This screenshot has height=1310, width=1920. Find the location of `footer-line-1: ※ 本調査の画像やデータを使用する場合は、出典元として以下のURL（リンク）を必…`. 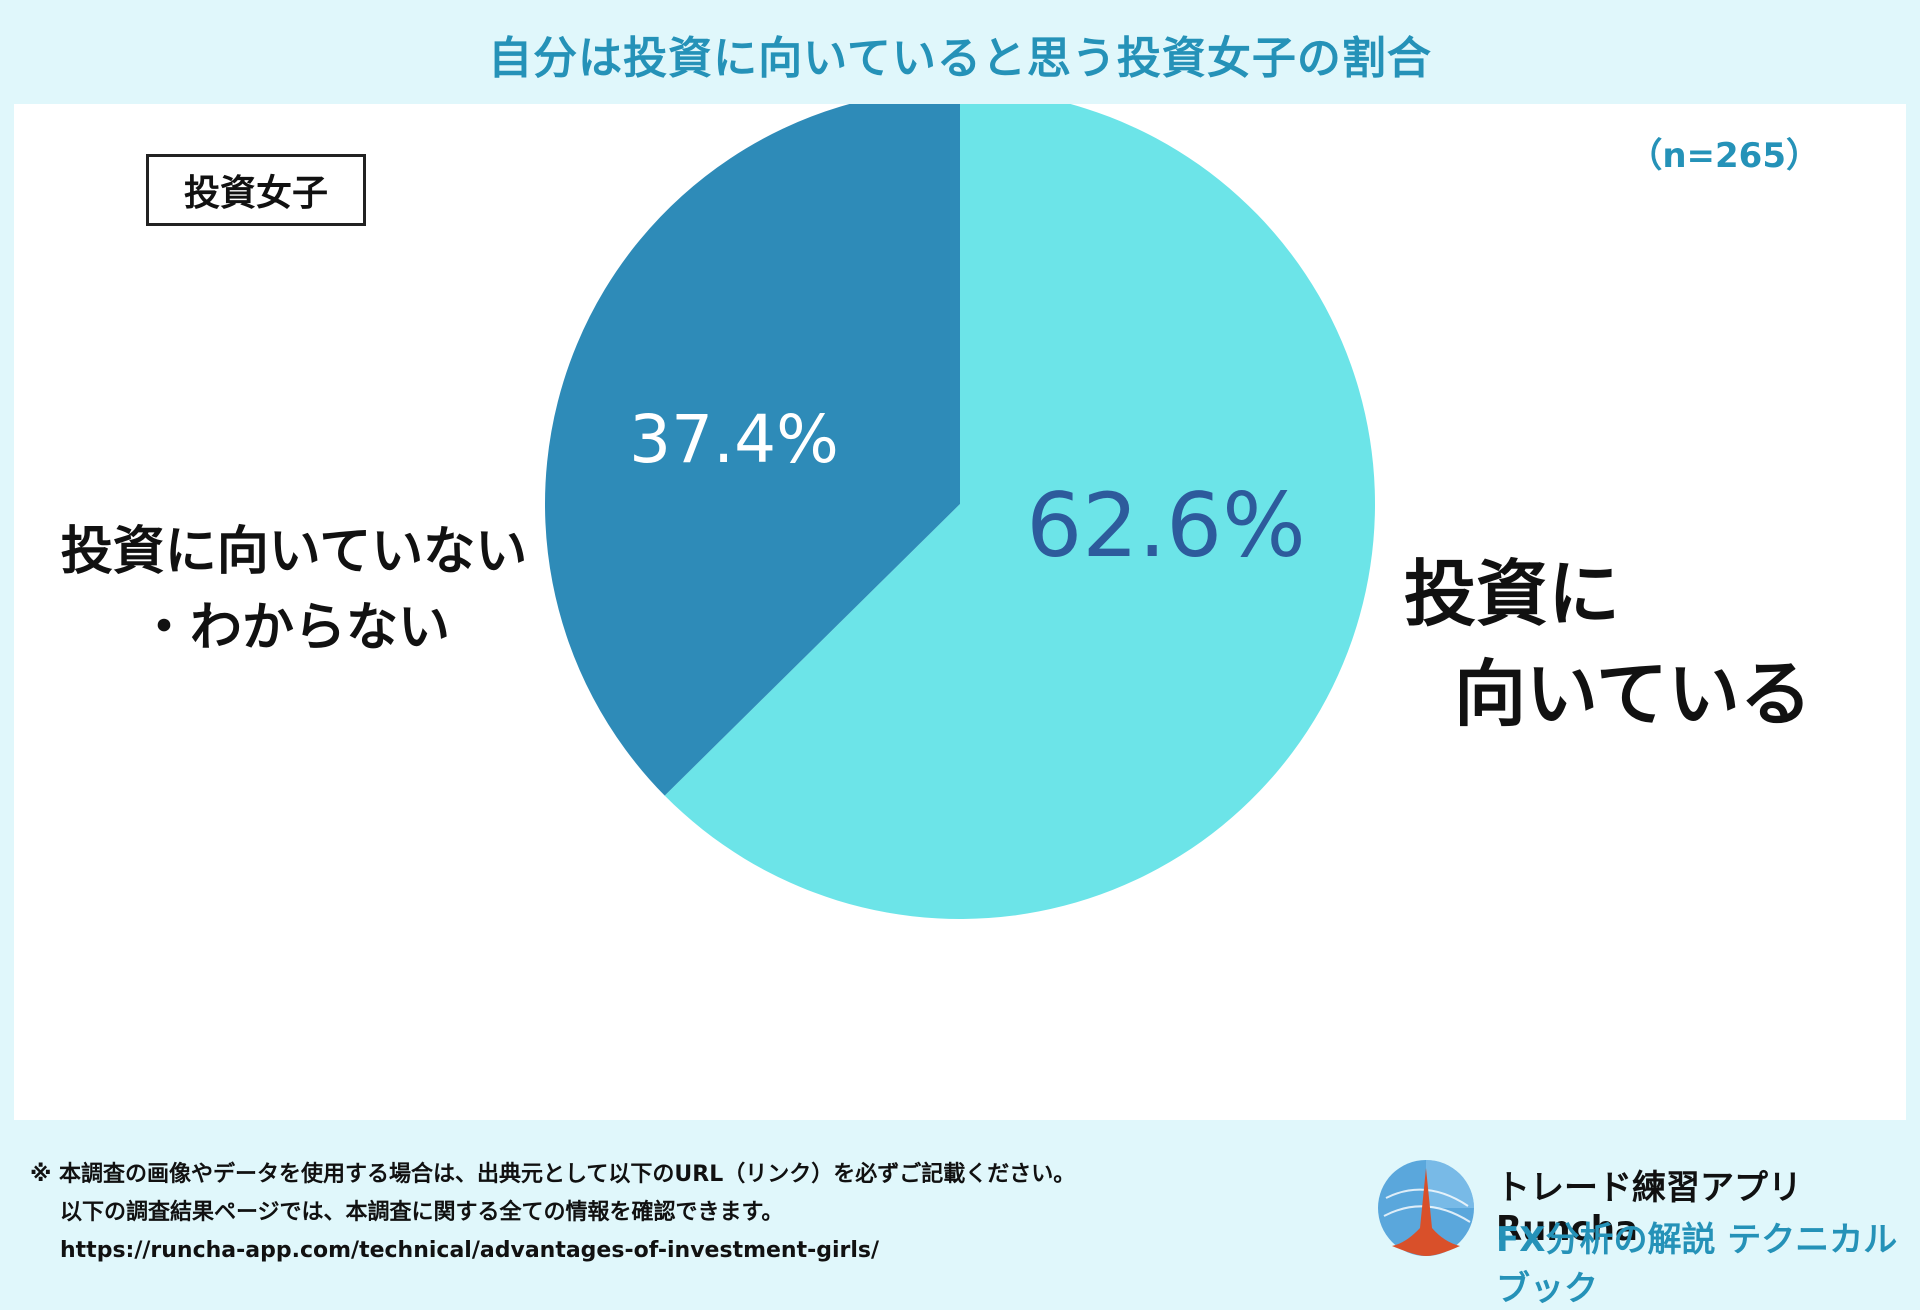

footer-line-1: ※ 本調査の画像やデータを使用する場合は、出典元として以下のURL（リンク）を必… is located at coordinates (553, 1174).